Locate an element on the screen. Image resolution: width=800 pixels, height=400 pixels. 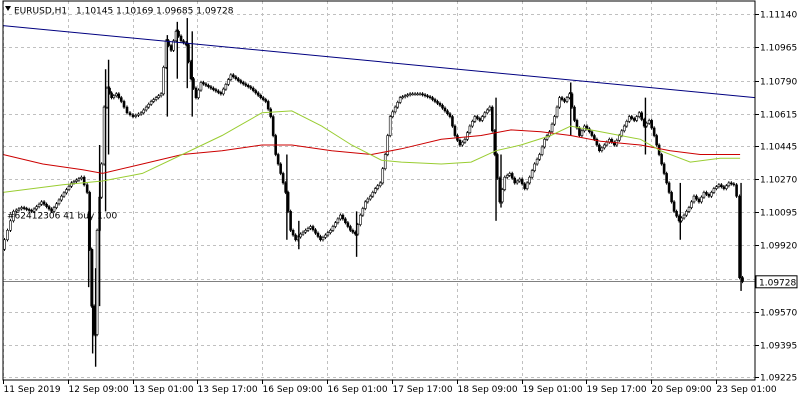
x-tick-label: 16 Sep 09:00 is located at coordinates (293, 390).